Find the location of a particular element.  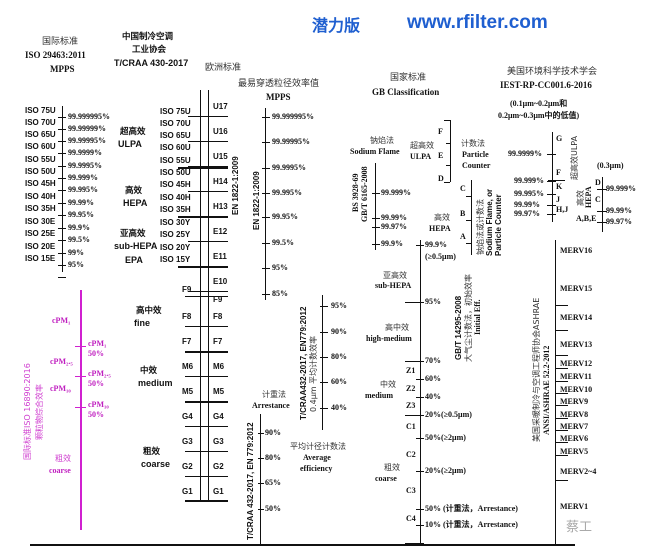

mpps-value: 99.995% is located at coordinates (287, 192).